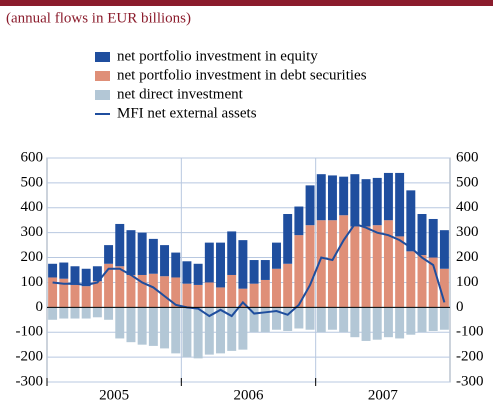  I want to click on y-tick-label: 600, so click(32, 157).